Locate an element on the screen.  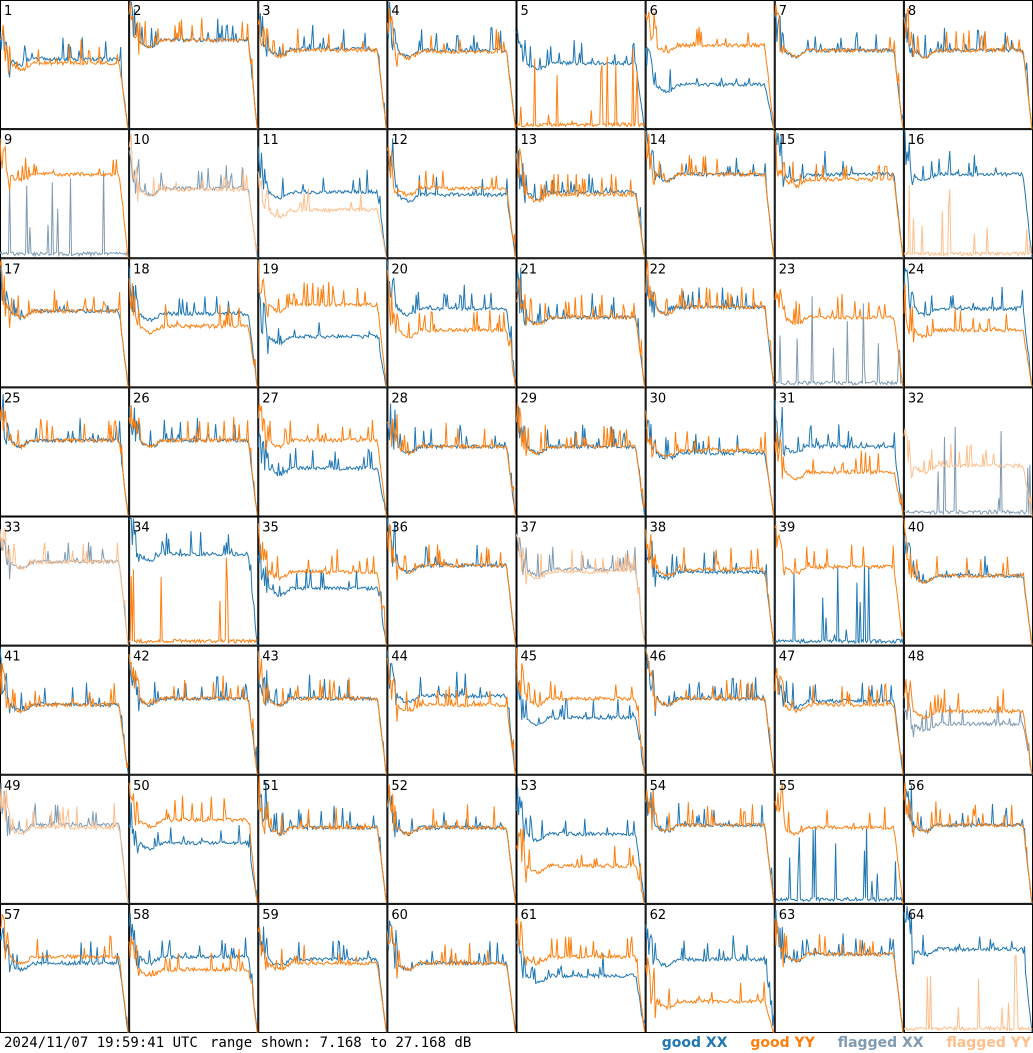
panel-23: 23 is located at coordinates (839, 323).